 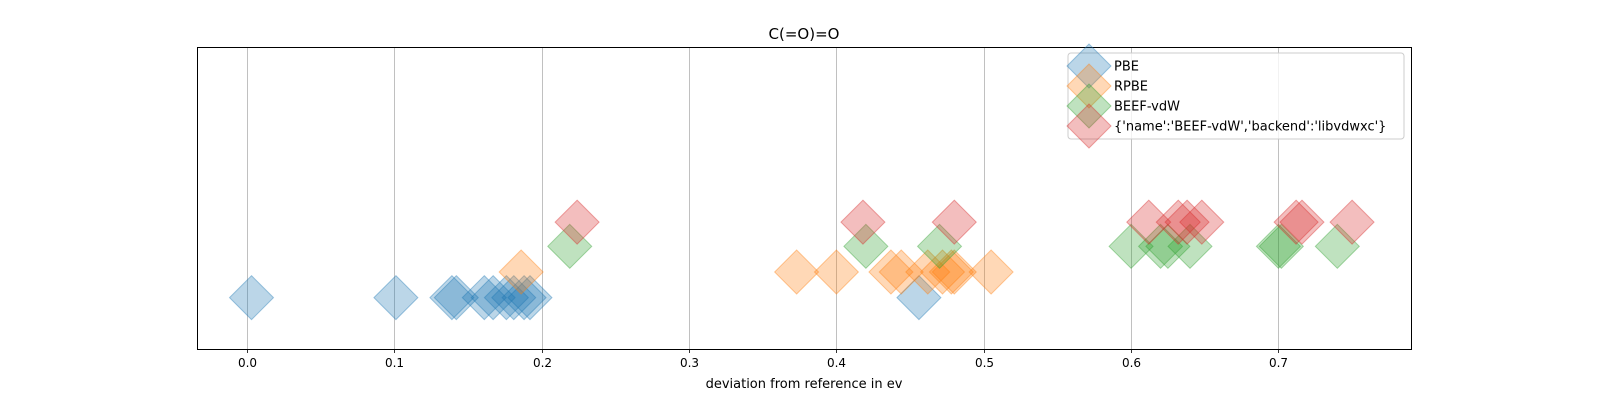 What do you see at coordinates (1131, 87) in the screenshot?
I see `legend-label: RPBE` at bounding box center [1131, 87].